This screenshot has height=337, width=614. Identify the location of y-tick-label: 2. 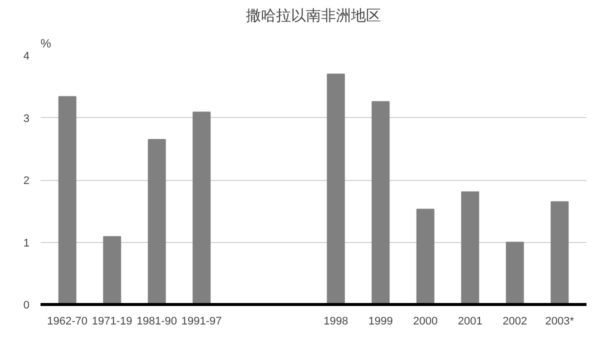
(26, 181).